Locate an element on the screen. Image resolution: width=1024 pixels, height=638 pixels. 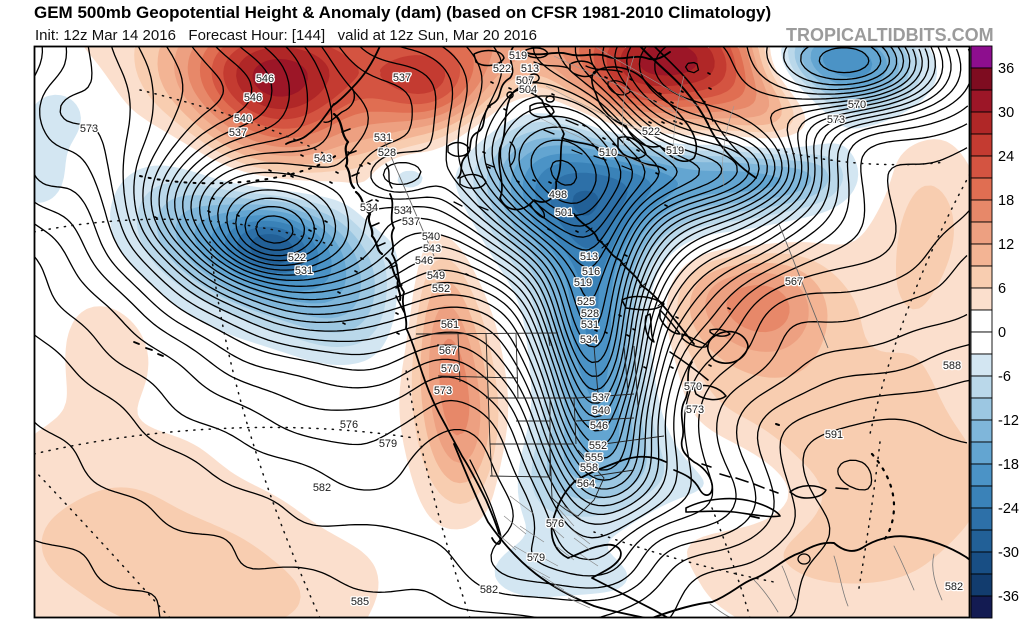
svg-text: 501 is located at coordinates (564, 213).